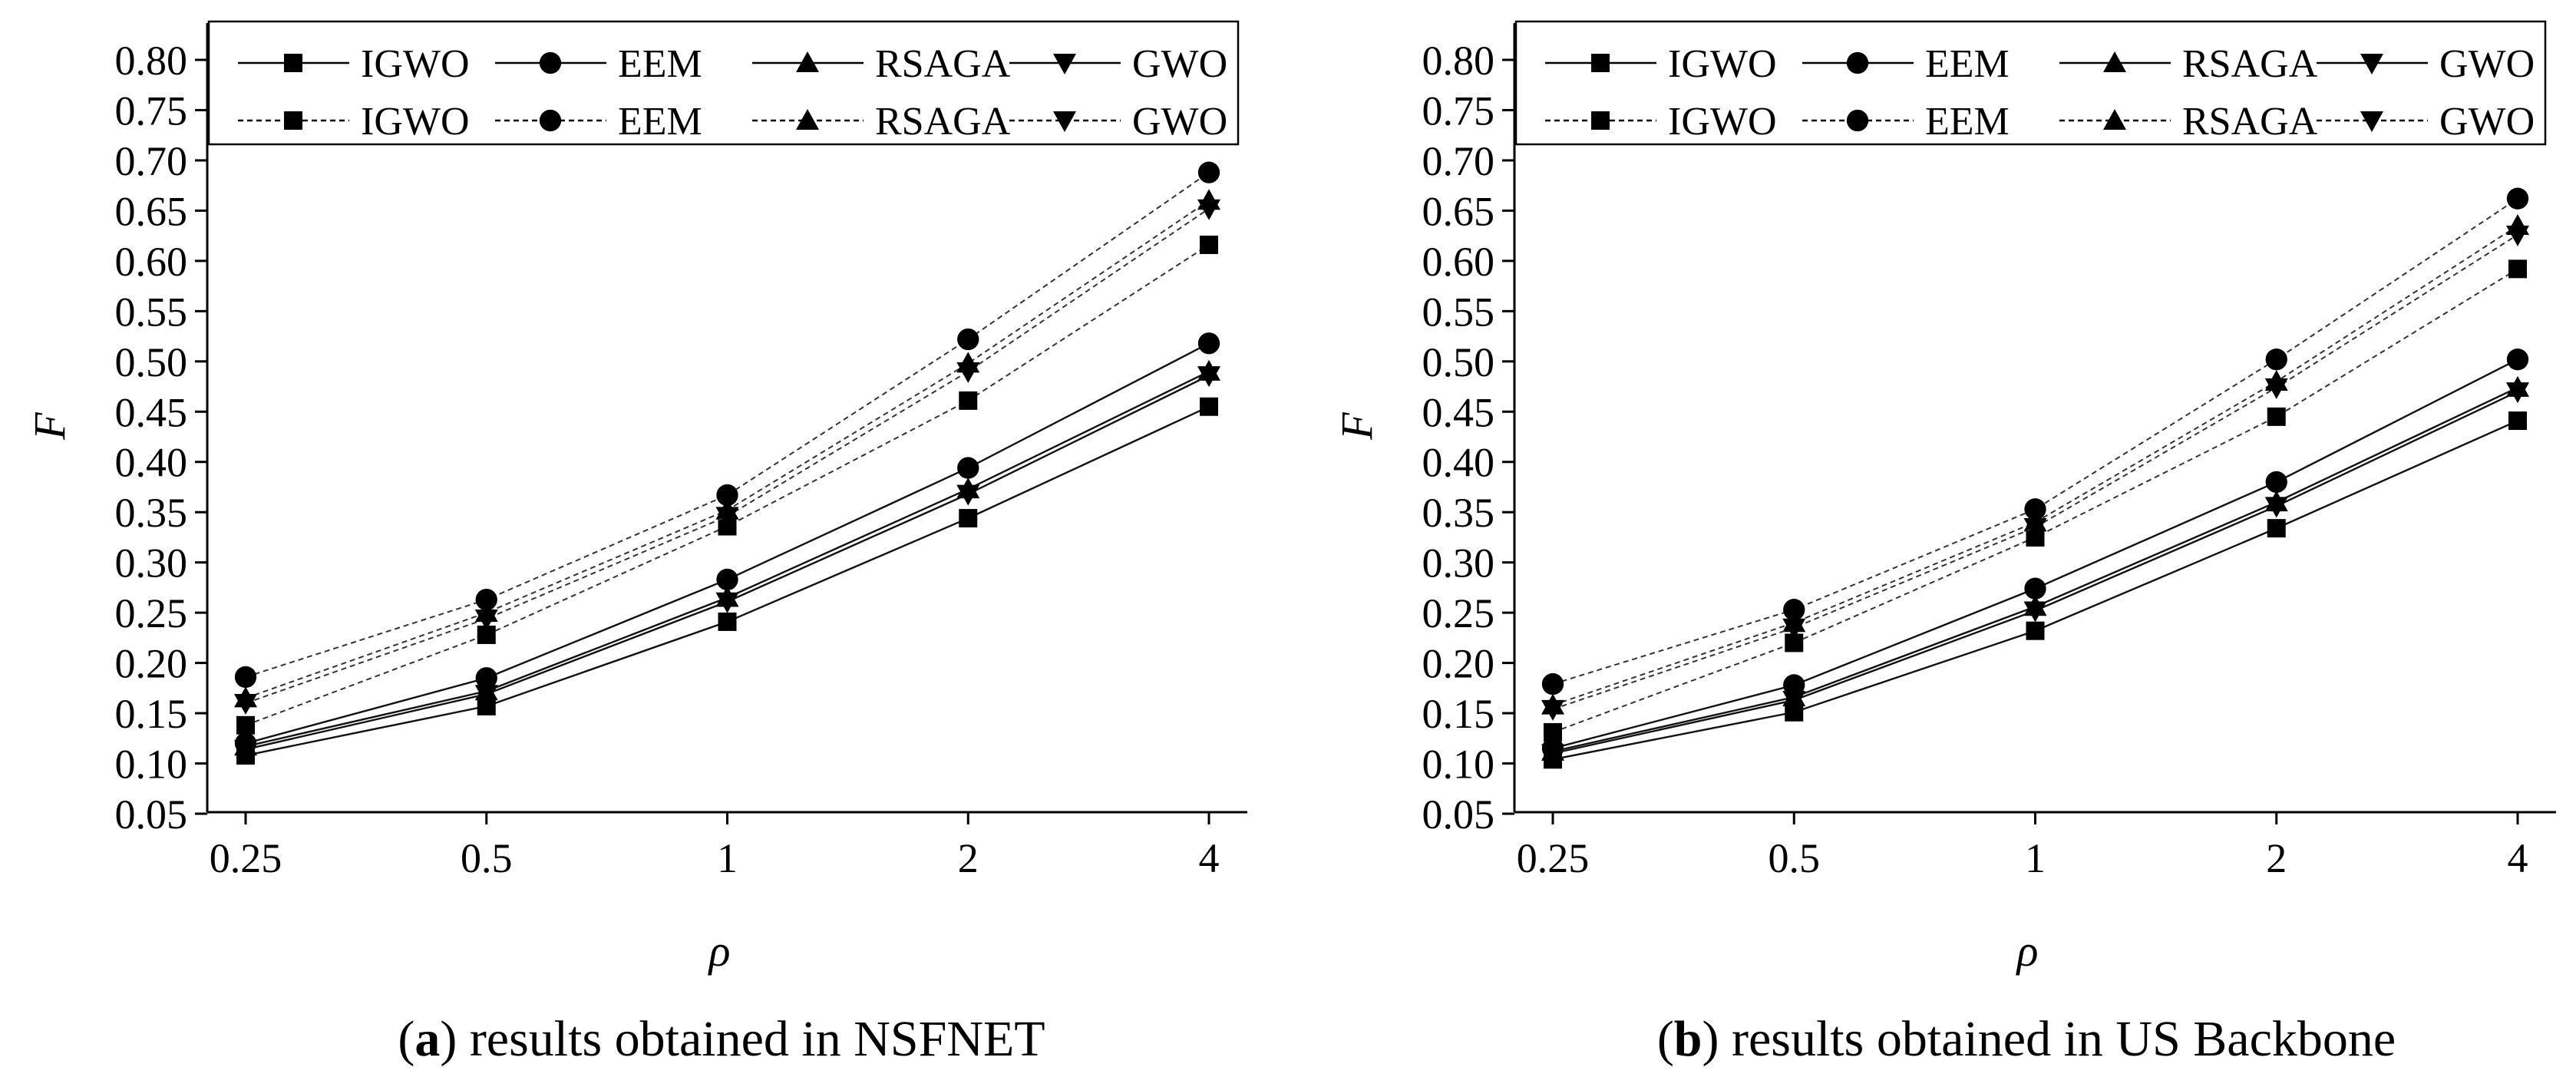 The width and height of the screenshot is (2576, 1087). I want to click on caption-paren: (, so click(1665, 1039).